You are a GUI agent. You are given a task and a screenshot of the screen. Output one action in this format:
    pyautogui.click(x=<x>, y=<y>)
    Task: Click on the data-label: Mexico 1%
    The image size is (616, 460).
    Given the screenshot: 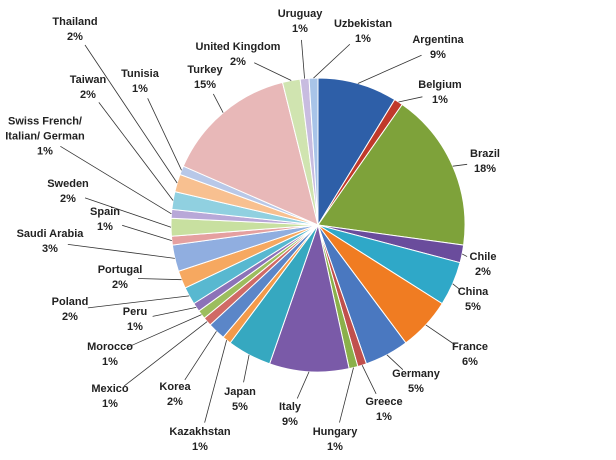 What is the action you would take?
    pyautogui.click(x=109, y=397)
    